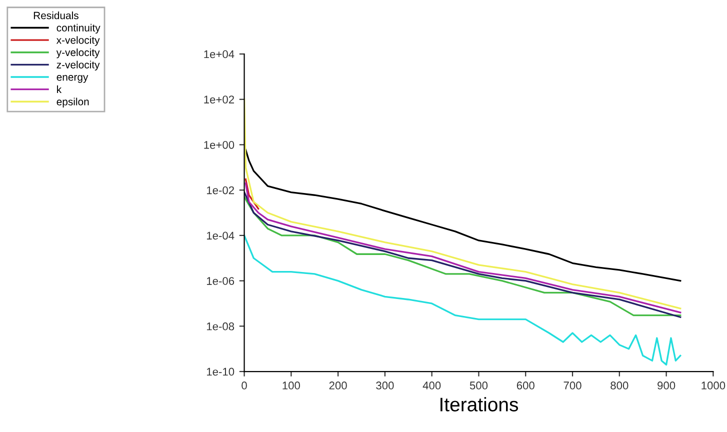  I want to click on legend-label: k, so click(59, 89).